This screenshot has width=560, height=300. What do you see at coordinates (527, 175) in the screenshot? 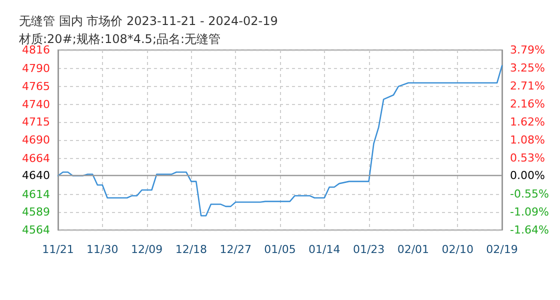
I see `y2-tick-label: 0.00%` at bounding box center [527, 175].